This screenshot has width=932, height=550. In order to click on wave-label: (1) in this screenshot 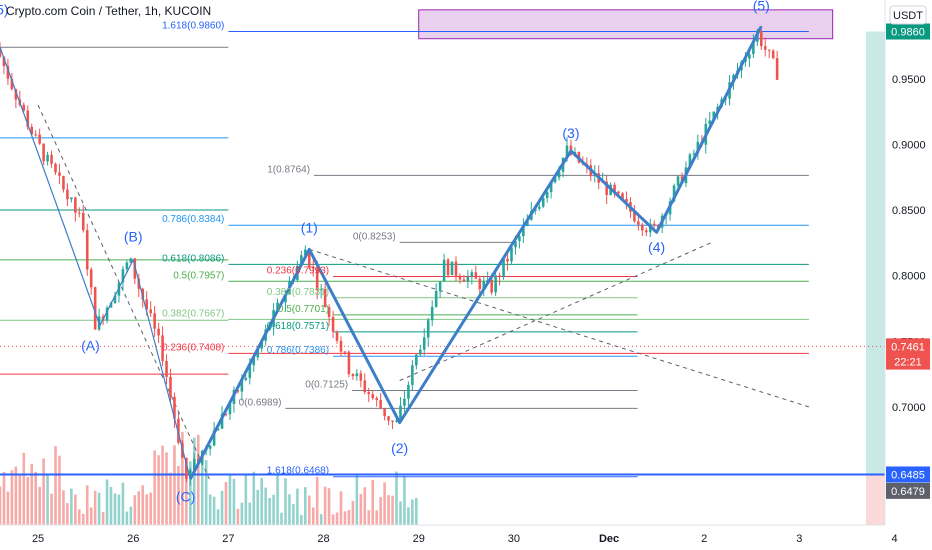, I will do `click(309, 227)`.